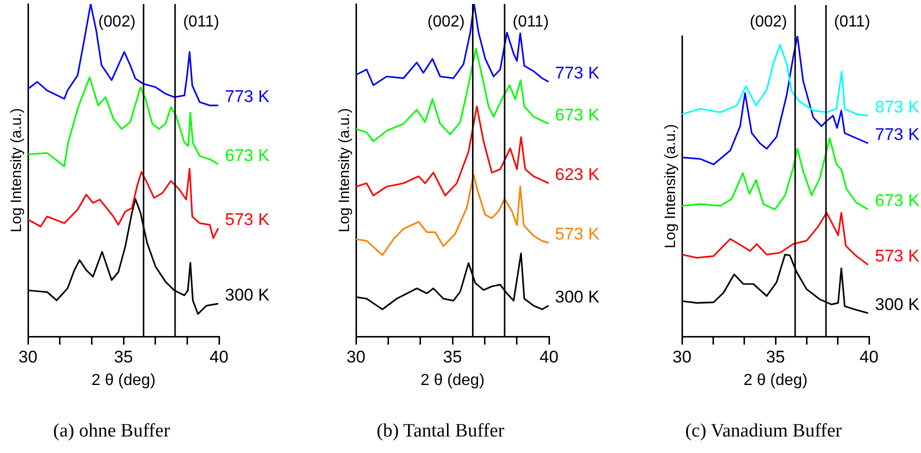  I want to click on series-label: 873 K, so click(897, 106).